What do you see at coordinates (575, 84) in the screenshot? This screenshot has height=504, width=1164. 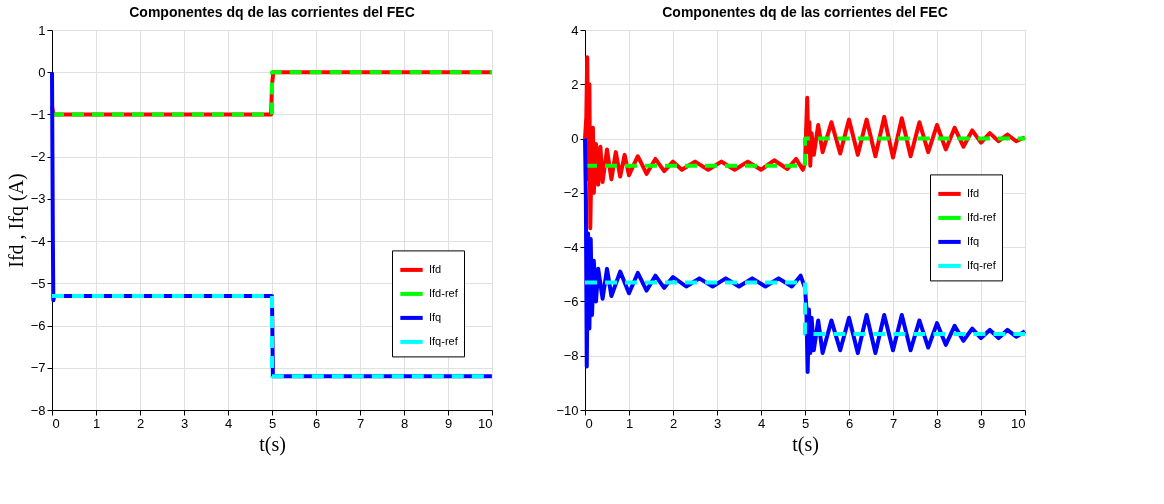 I see `y-tick-label: 2` at bounding box center [575, 84].